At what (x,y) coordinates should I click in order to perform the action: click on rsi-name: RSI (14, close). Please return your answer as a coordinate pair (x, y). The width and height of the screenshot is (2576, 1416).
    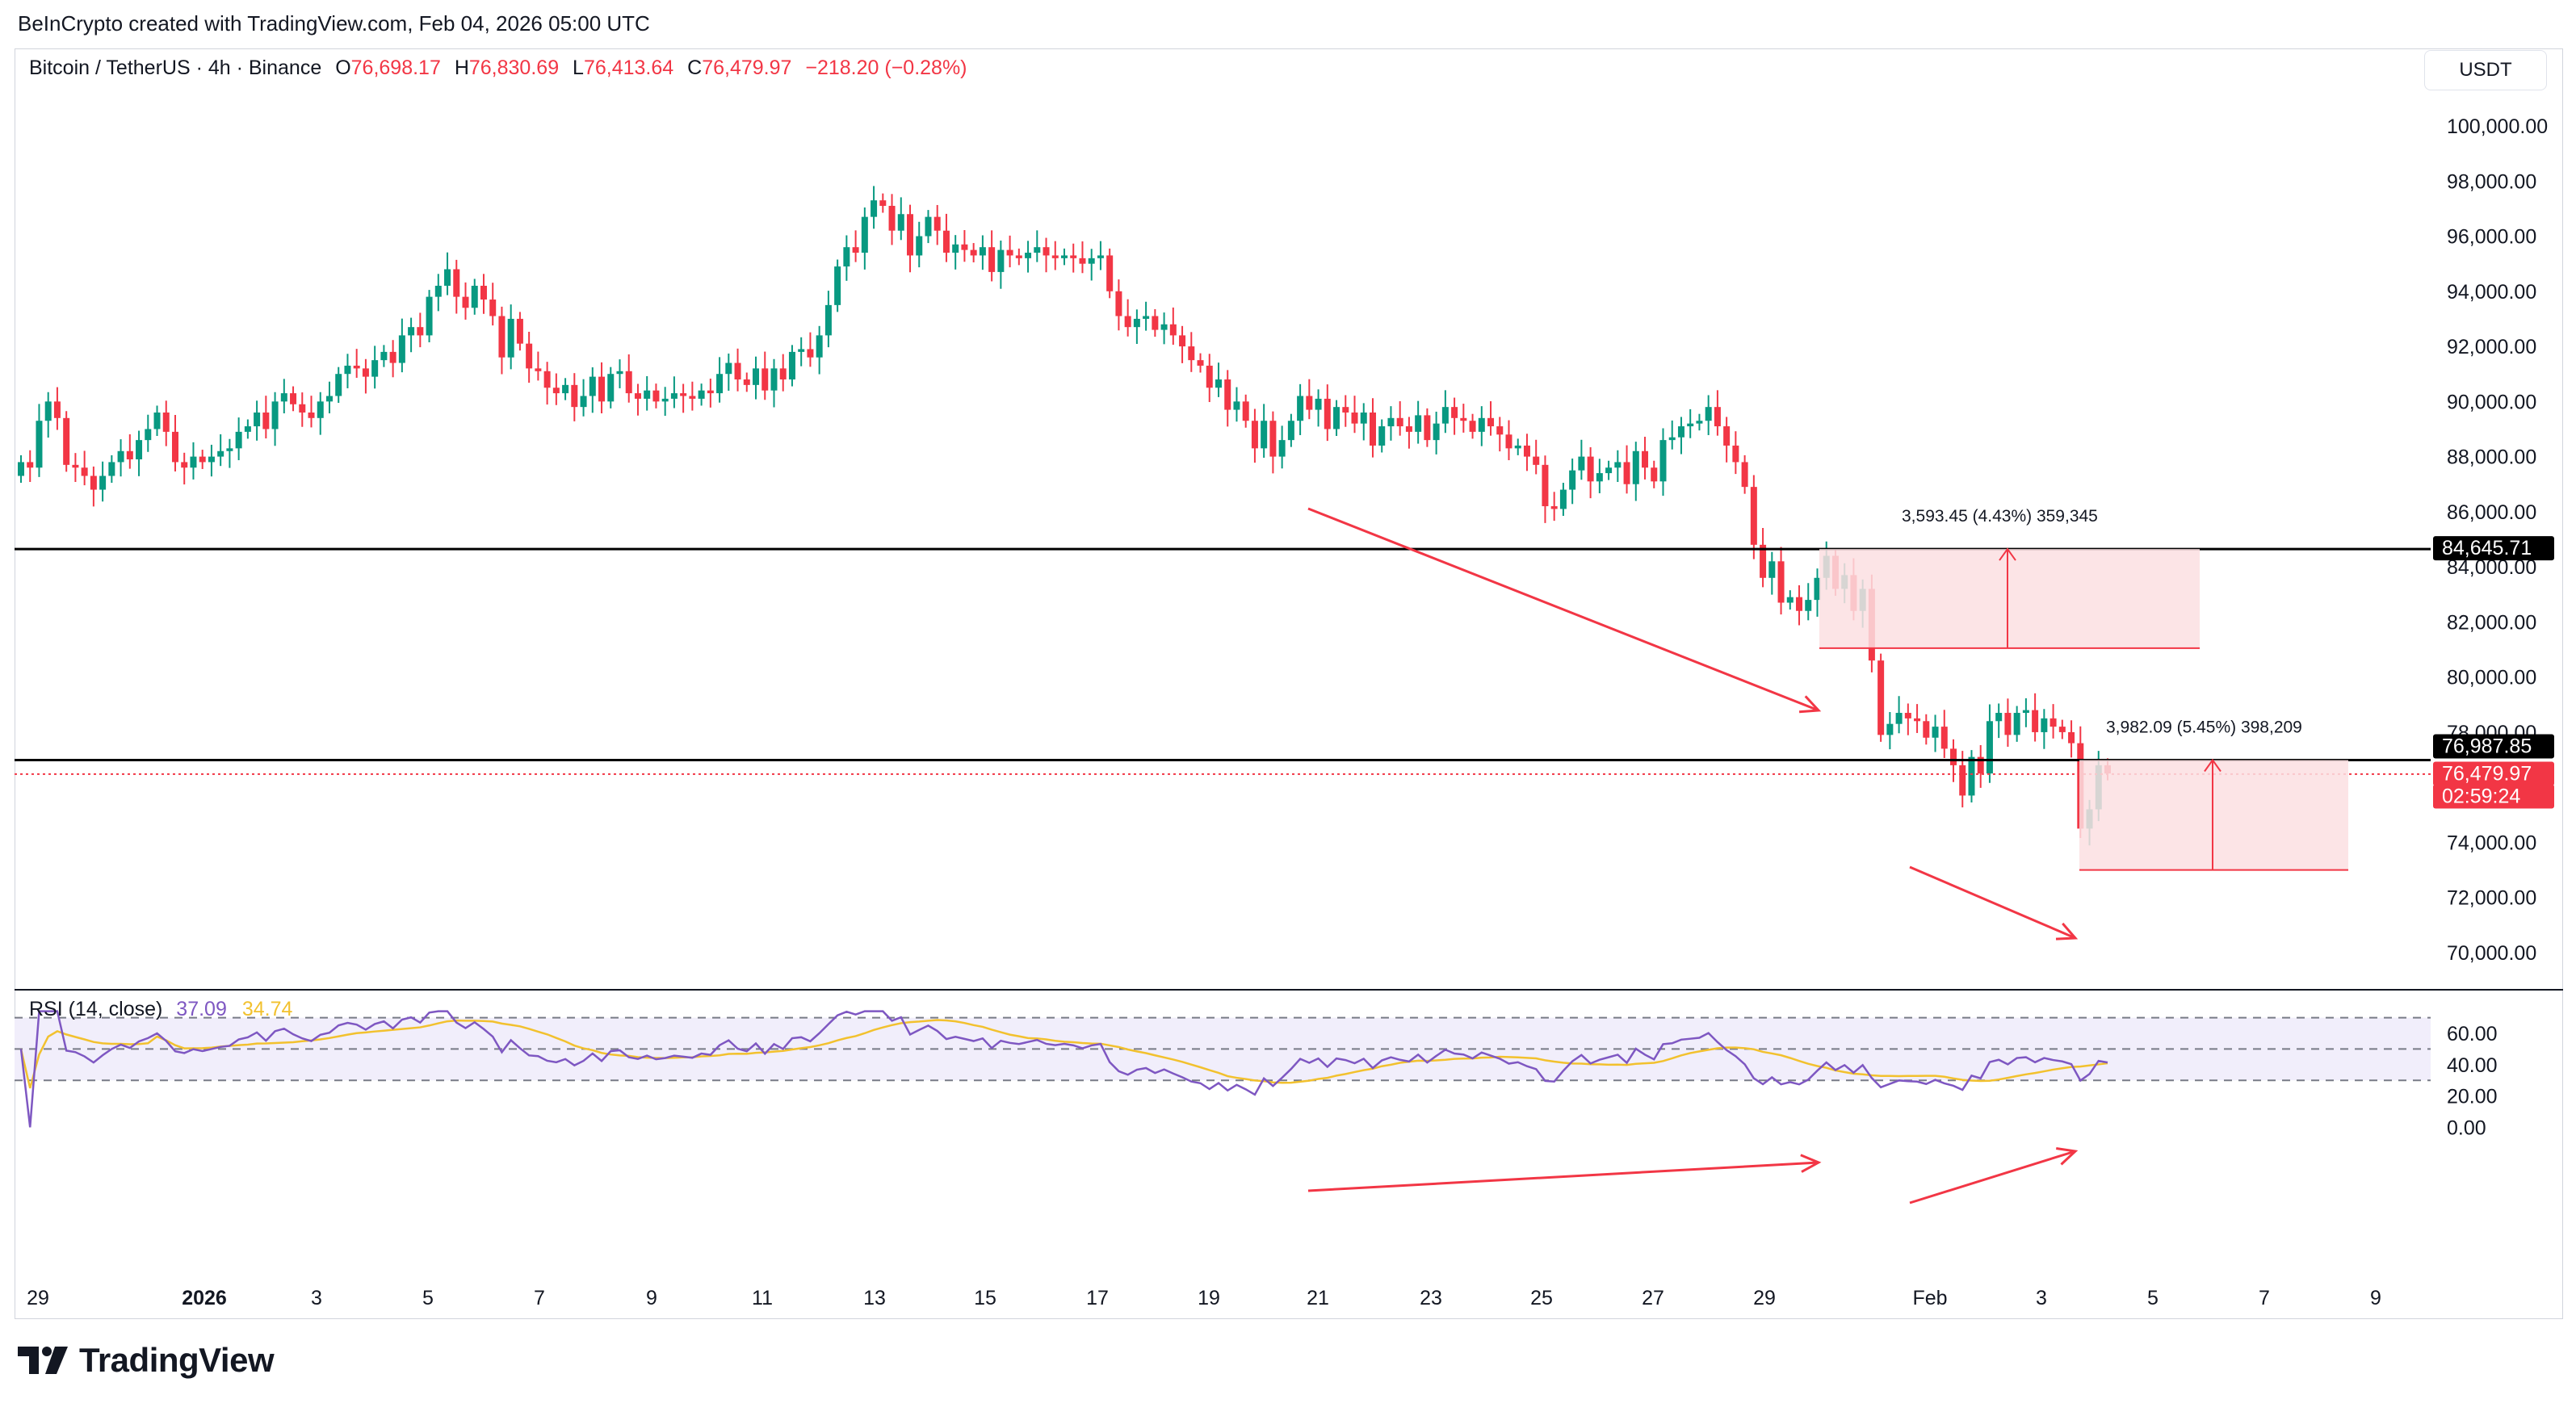
    Looking at the image, I should click on (96, 1009).